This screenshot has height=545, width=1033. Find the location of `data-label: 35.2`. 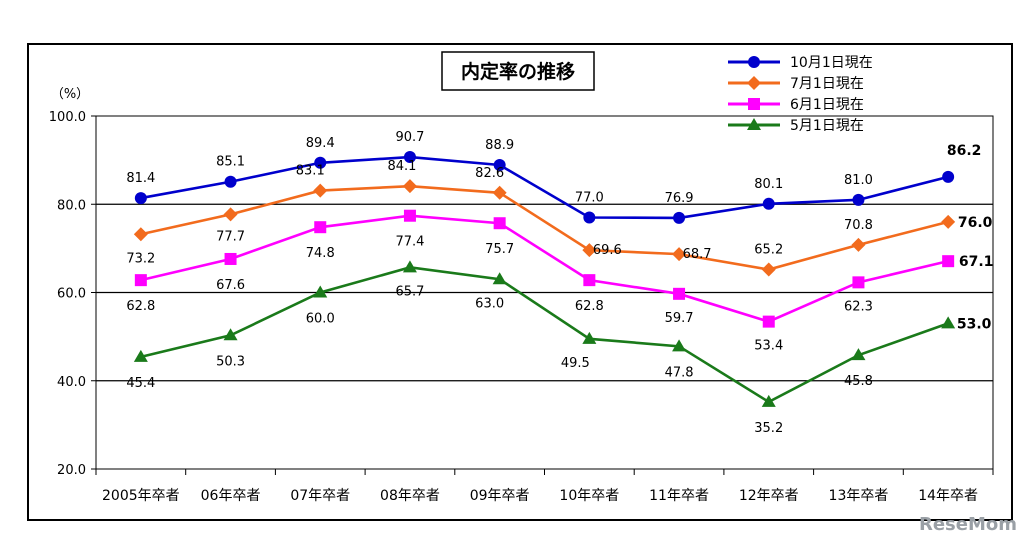

data-label: 35.2 is located at coordinates (768, 428).